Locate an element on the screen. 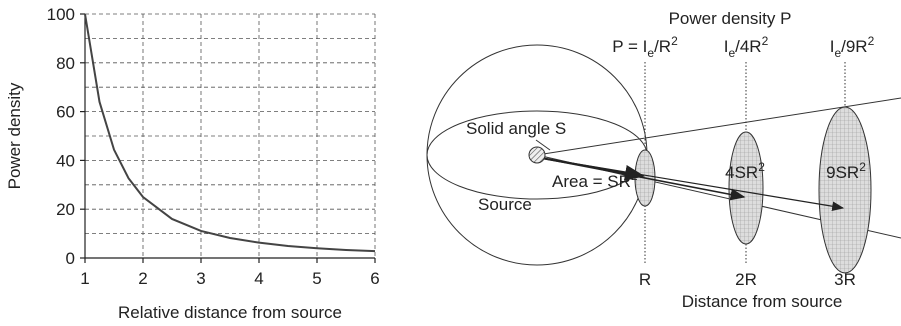  x-tick-label: 1 is located at coordinates (84, 278).